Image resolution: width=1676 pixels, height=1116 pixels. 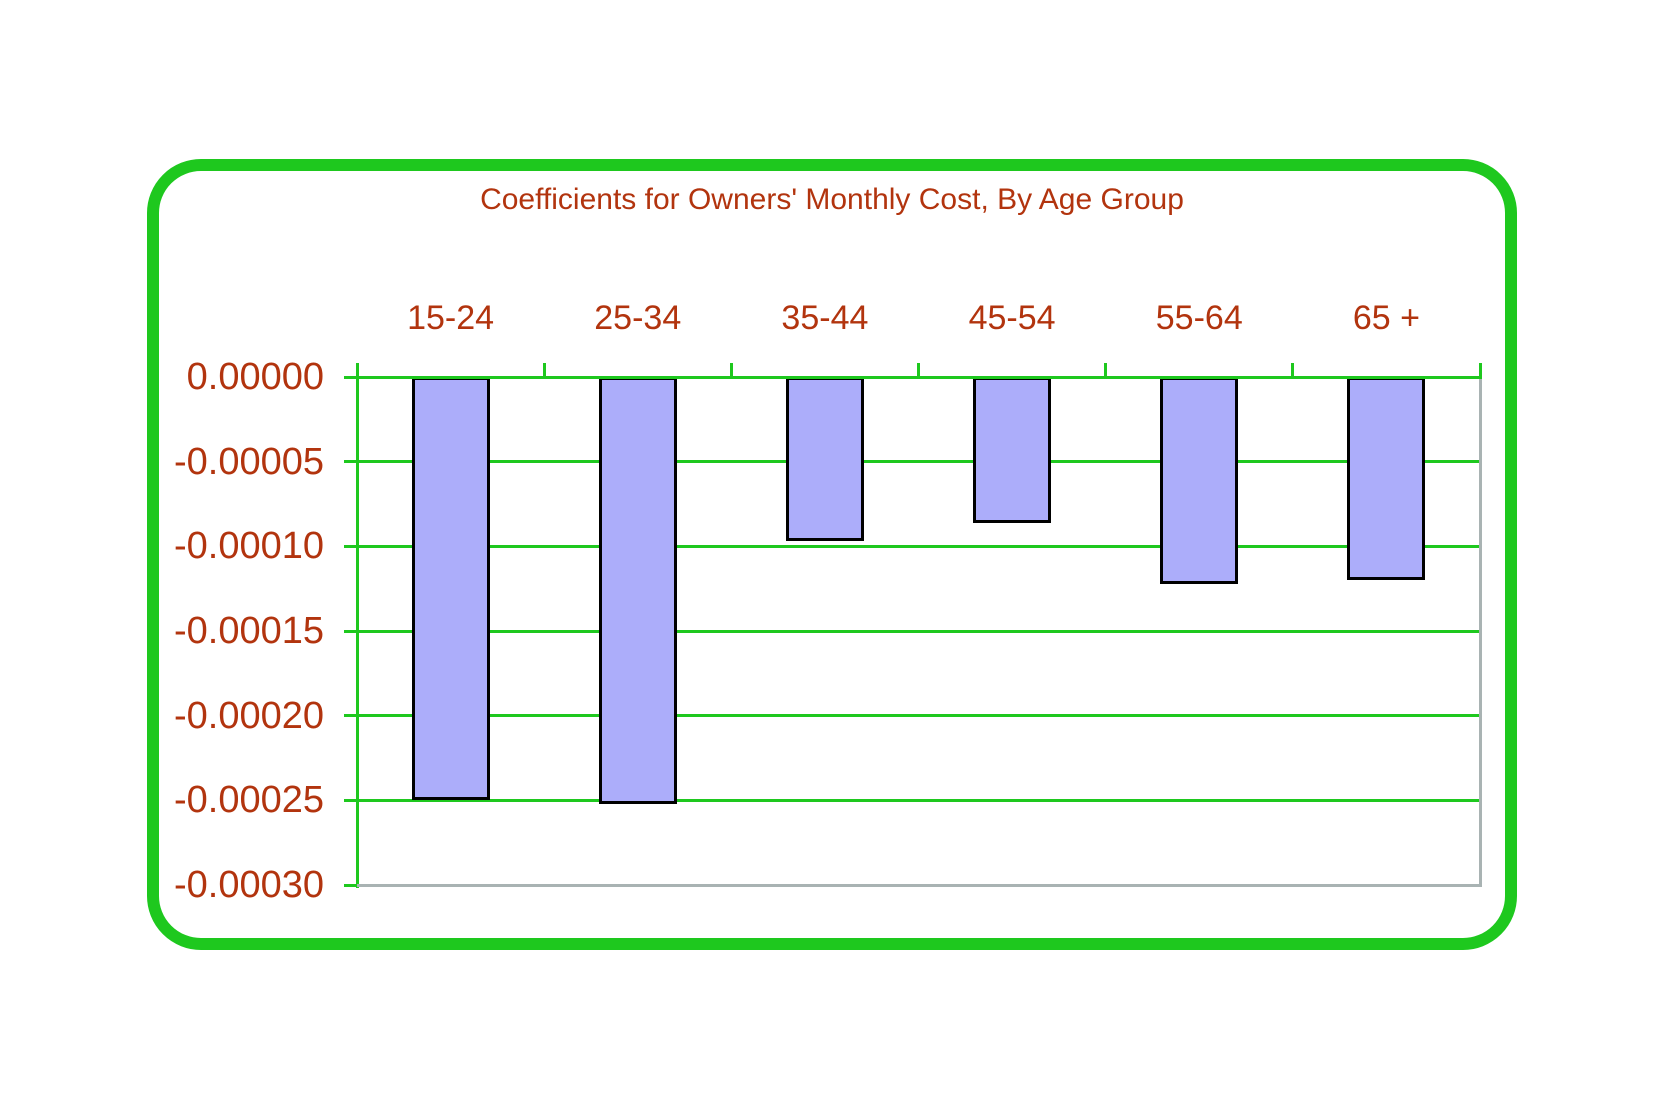 I want to click on y-axis-label: -0.00025, so click(x=248, y=800).